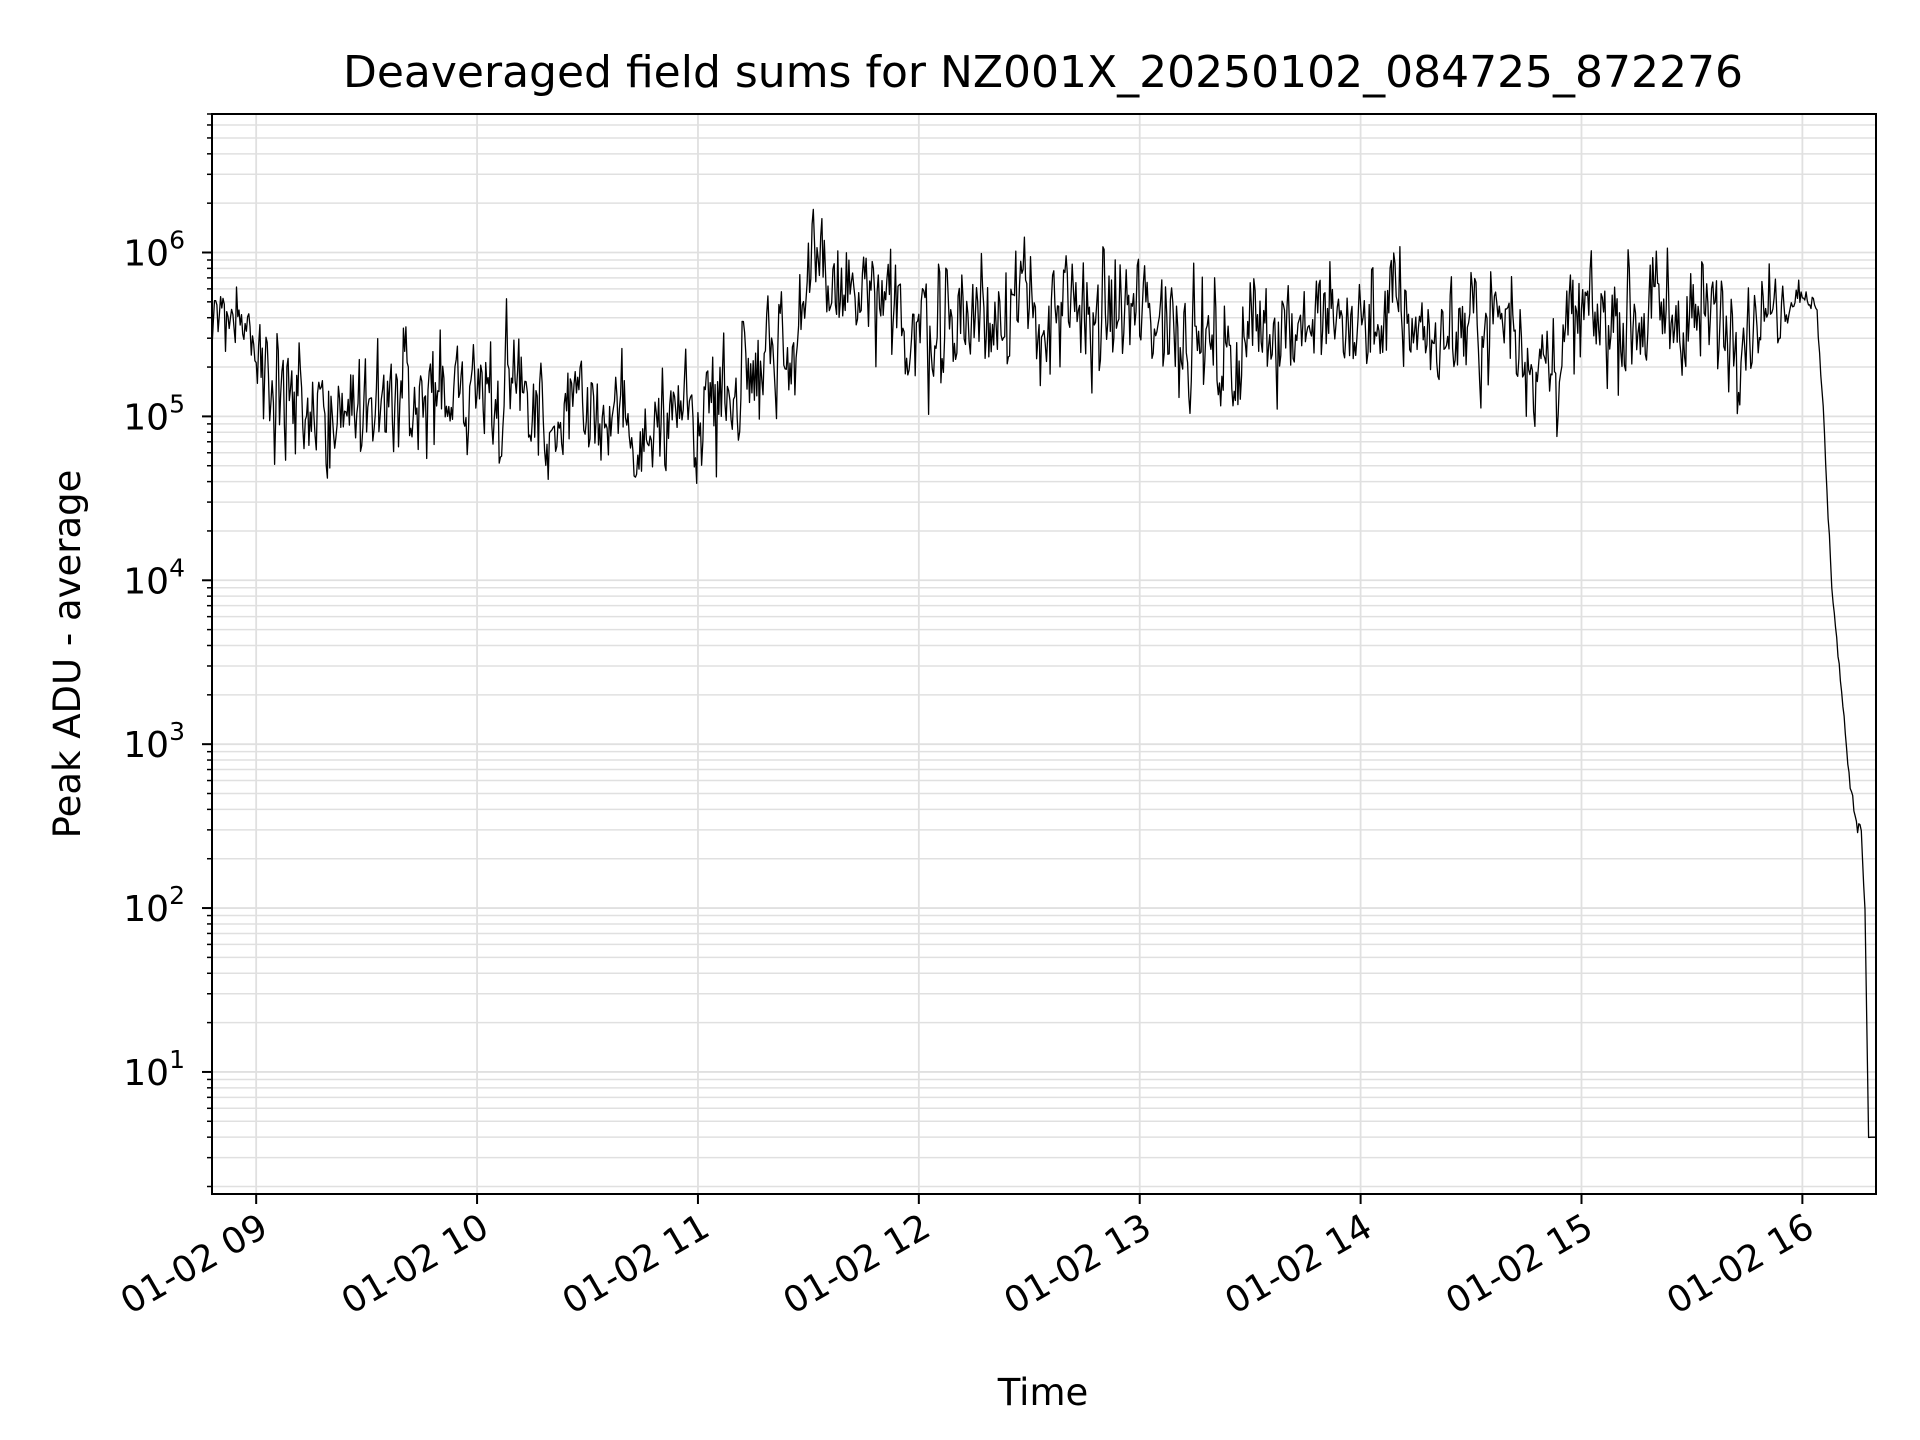  Describe the element at coordinates (154, 577) in the screenshot. I see `y-tick-label: 10⁴` at that location.